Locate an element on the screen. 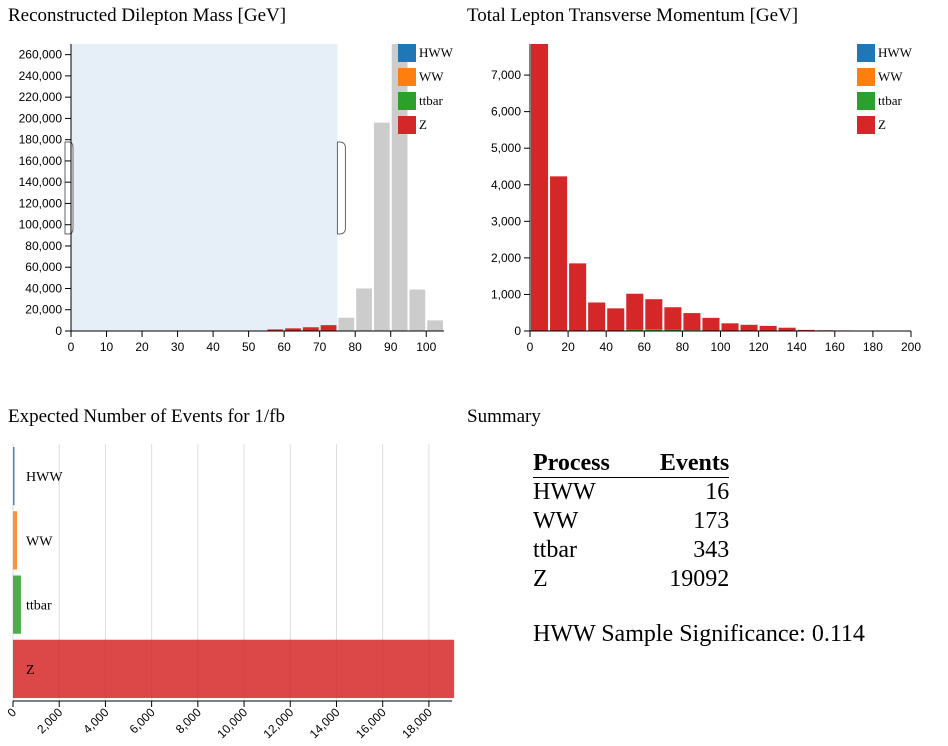  y-tick-label: 0 is located at coordinates (58, 331).